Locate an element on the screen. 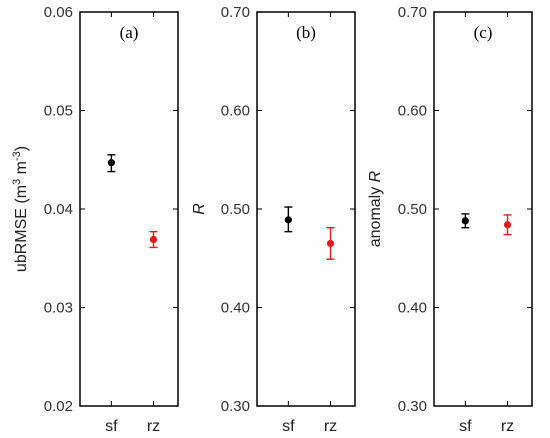  y-axis-label: ubRMSE (m3 m-3) is located at coordinates (20, 209).